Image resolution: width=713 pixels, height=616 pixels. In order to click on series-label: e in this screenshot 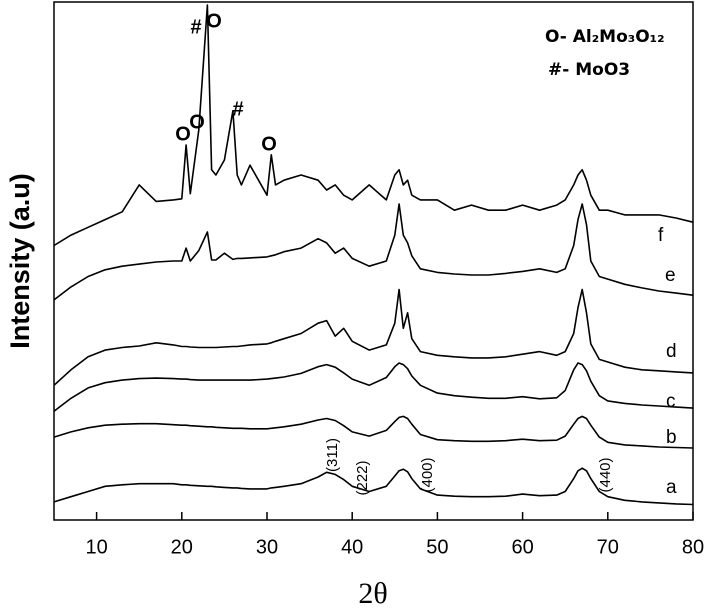, I will do `click(670, 275)`.